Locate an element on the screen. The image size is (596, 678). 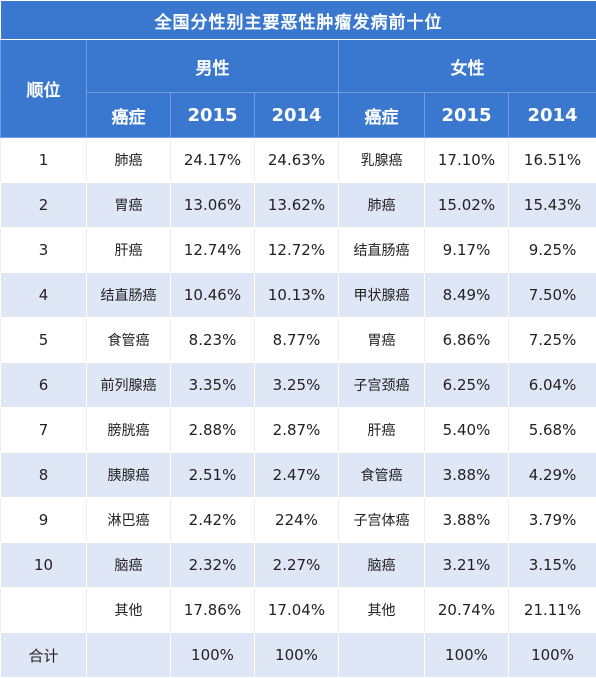
female-cancer-cell: 子宫体癌 is located at coordinates (381, 520).